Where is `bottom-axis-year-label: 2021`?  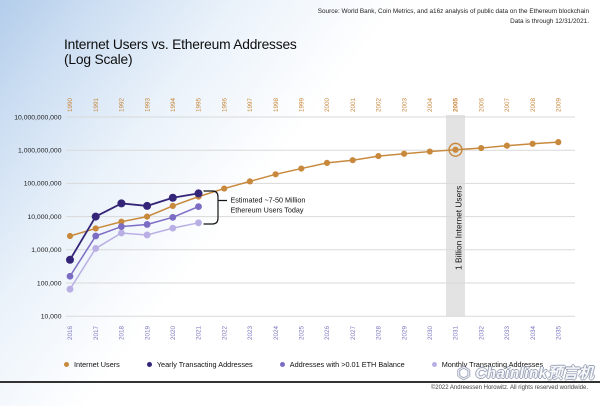
bottom-axis-year-label: 2021 is located at coordinates (199, 333).